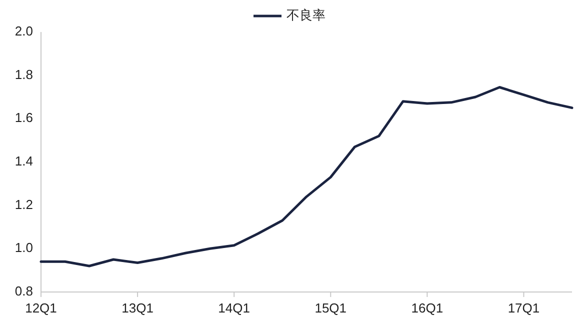 This screenshot has height=326, width=583. What do you see at coordinates (23, 160) in the screenshot?
I see `y-tick-label: 1.4` at bounding box center [23, 160].